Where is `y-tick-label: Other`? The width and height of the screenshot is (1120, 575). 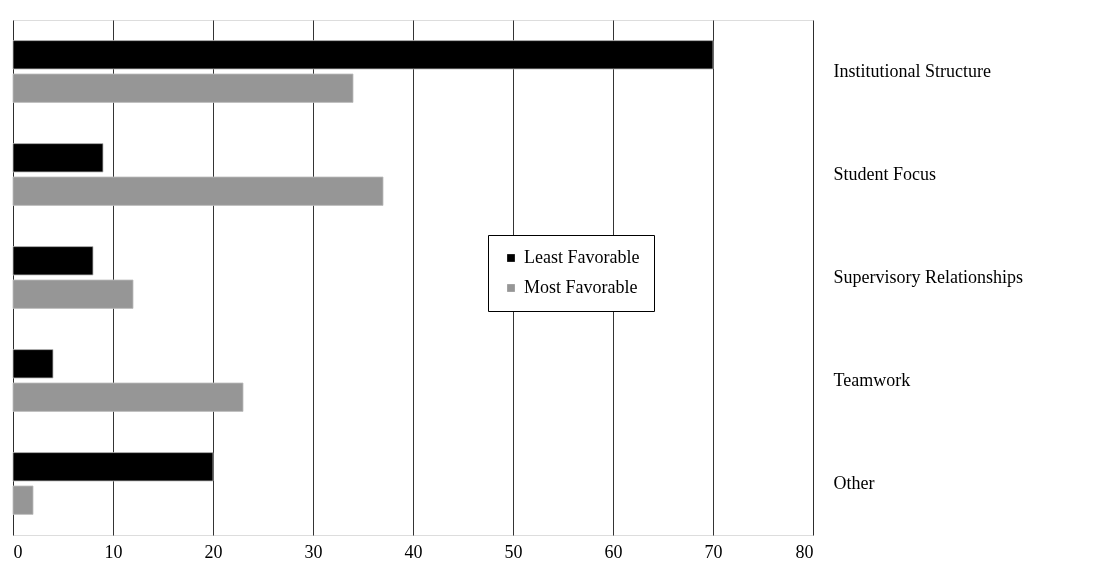 y-tick-label: Other is located at coordinates (854, 482).